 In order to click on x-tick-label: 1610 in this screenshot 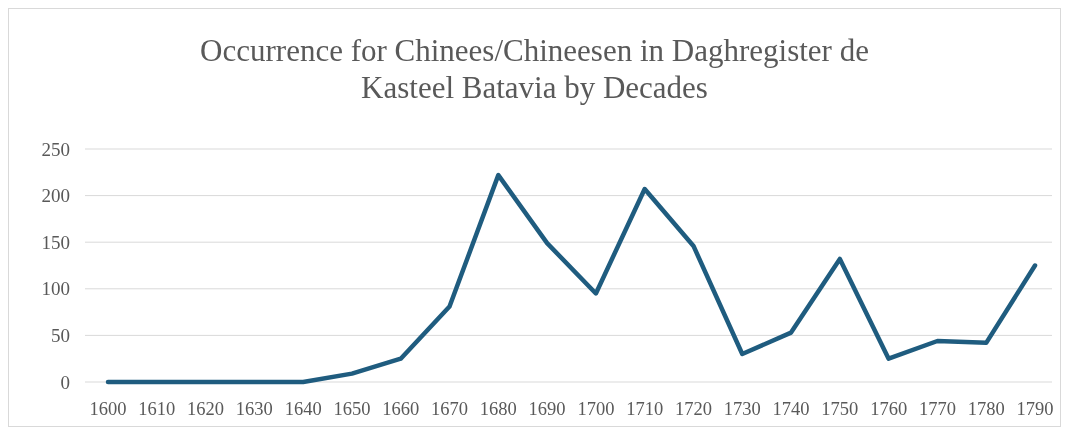, I will do `click(157, 409)`.